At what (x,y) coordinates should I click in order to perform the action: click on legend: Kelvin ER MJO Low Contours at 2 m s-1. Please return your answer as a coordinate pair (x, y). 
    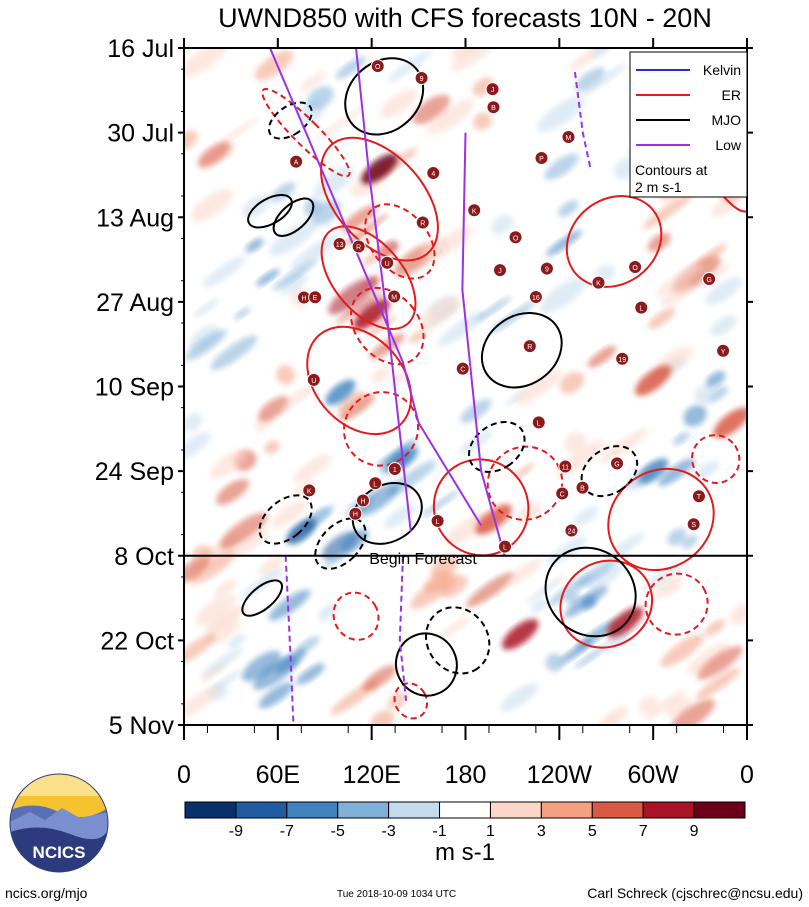
    Looking at the image, I should click on (688, 124).